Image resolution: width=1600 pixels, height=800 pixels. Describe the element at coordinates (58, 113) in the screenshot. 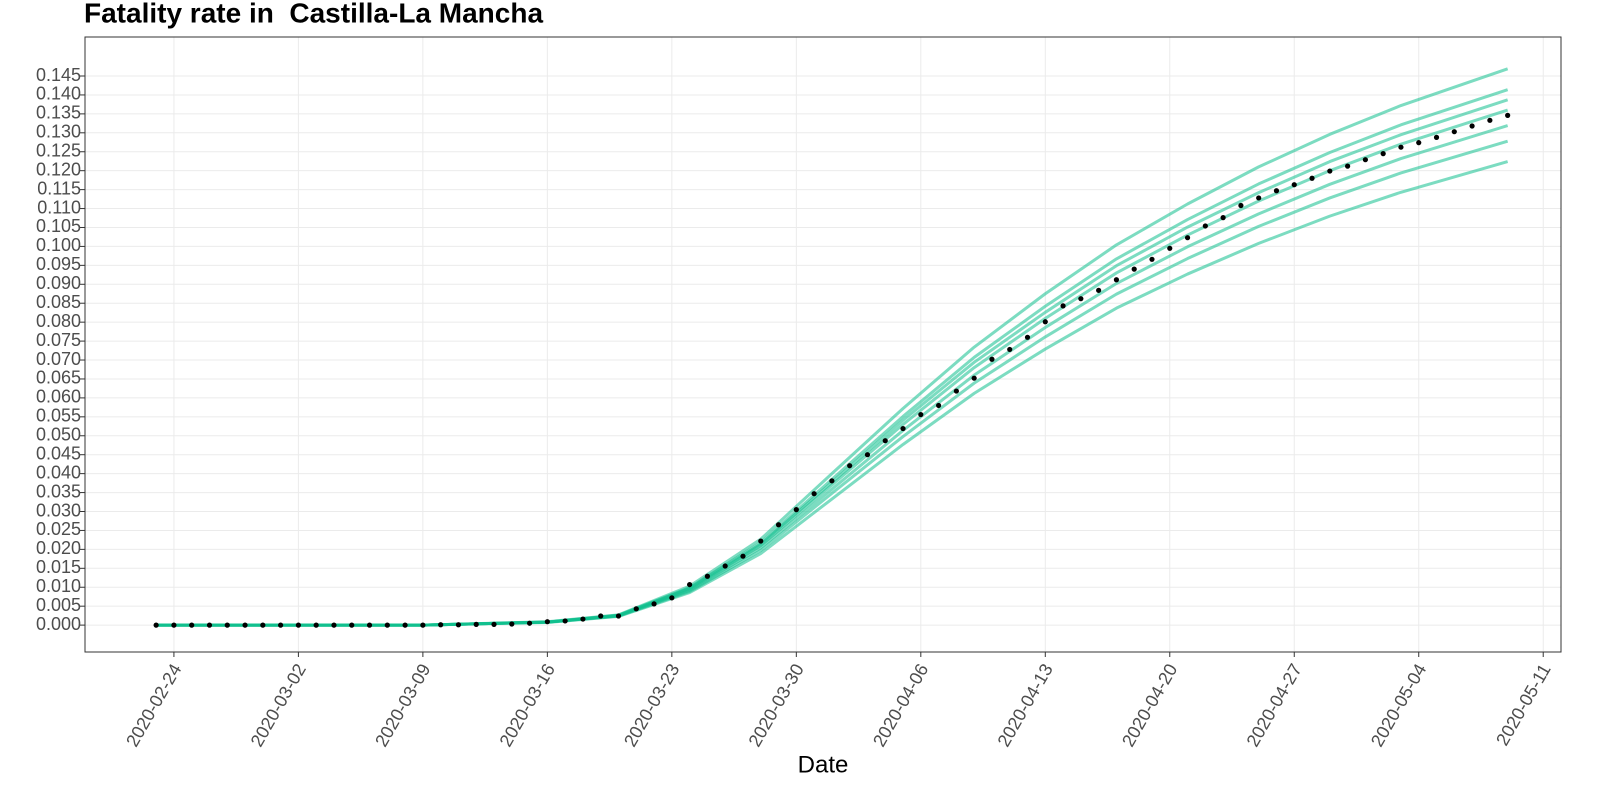

I see `y-tick-label: 0.135` at that location.